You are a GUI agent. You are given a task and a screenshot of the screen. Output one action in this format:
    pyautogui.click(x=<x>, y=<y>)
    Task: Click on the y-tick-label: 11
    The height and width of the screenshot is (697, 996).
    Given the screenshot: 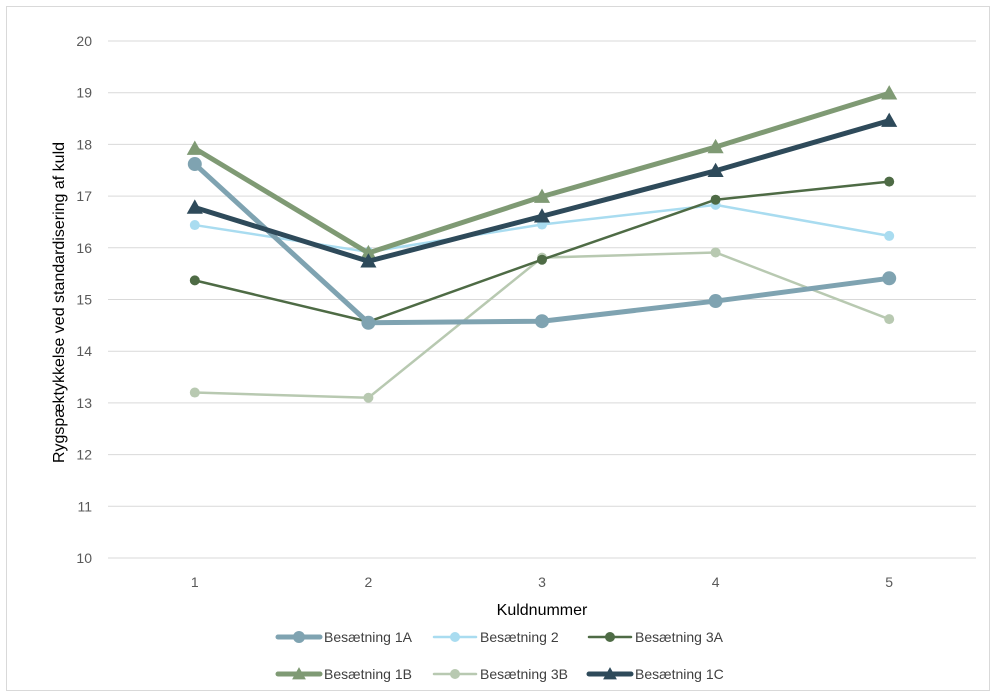 What is the action you would take?
    pyautogui.click(x=84, y=506)
    